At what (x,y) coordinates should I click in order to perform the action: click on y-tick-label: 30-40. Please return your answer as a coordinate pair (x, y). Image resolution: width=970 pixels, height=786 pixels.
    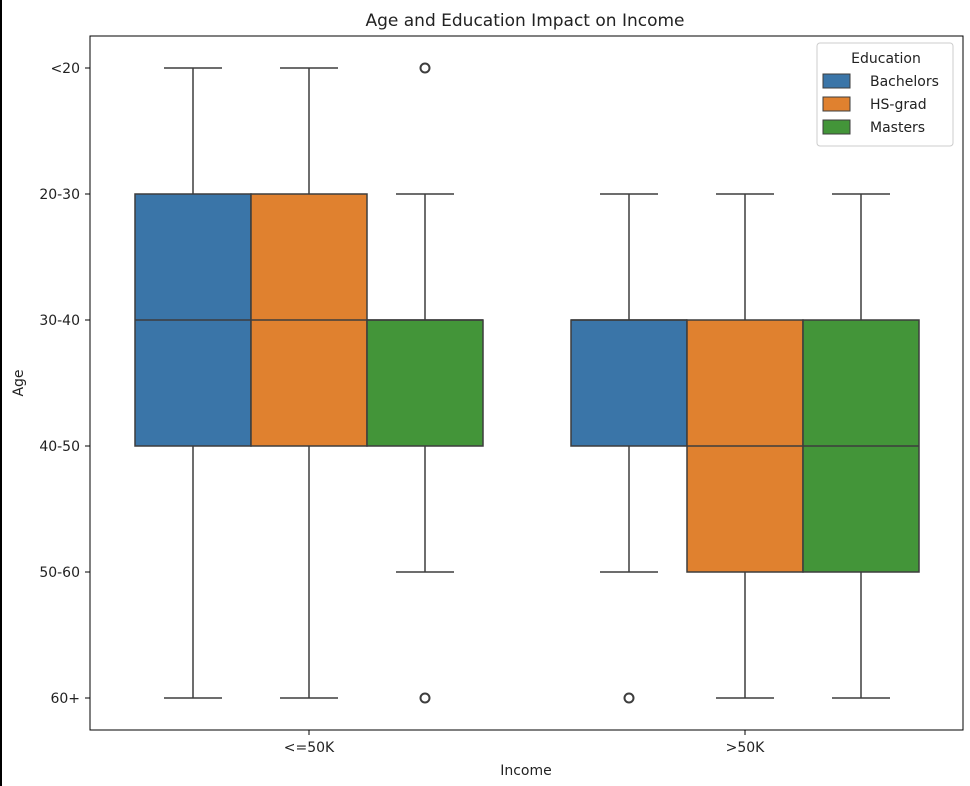
    Looking at the image, I should click on (59, 321).